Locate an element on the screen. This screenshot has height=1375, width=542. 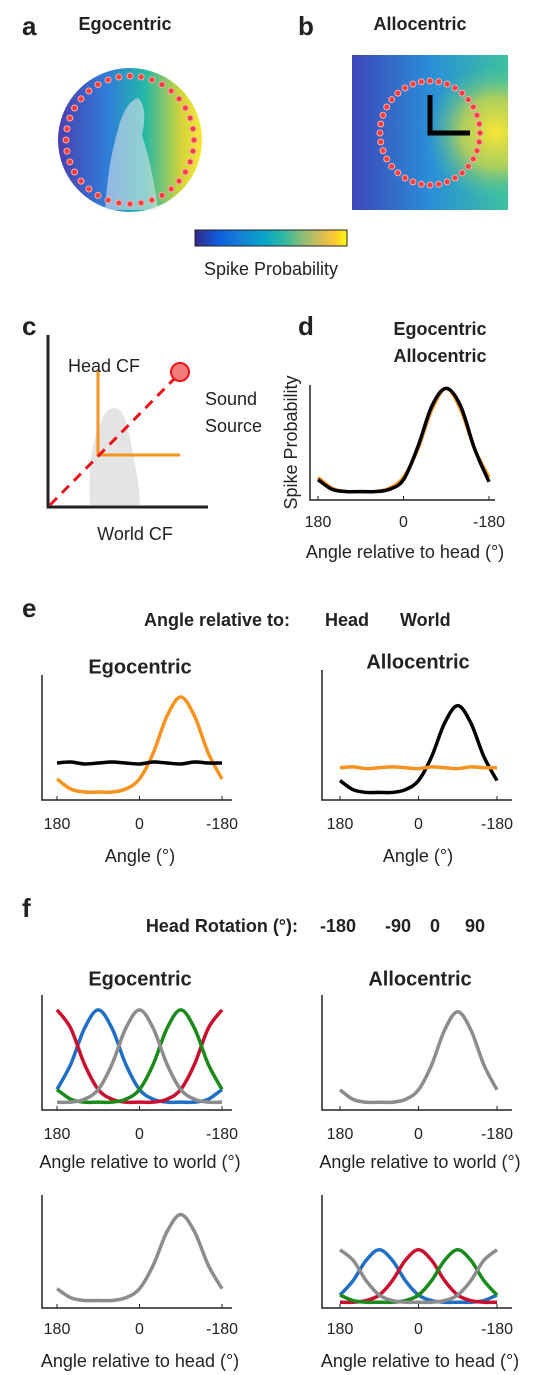
panel-label: a is located at coordinates (29, 26).